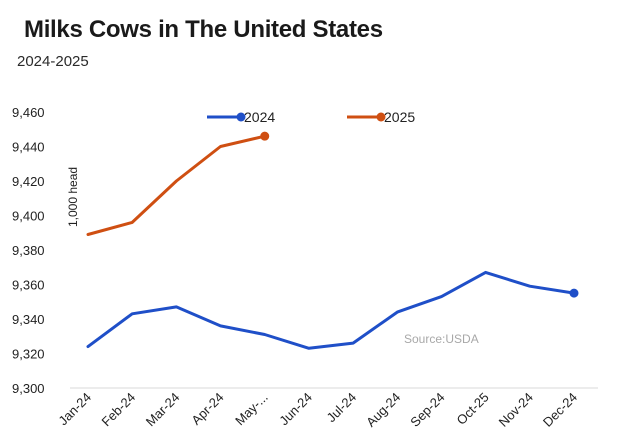 The width and height of the screenshot is (634, 443). Describe the element at coordinates (119, 410) in the screenshot. I see `x-tick-label: Feb-24` at that location.